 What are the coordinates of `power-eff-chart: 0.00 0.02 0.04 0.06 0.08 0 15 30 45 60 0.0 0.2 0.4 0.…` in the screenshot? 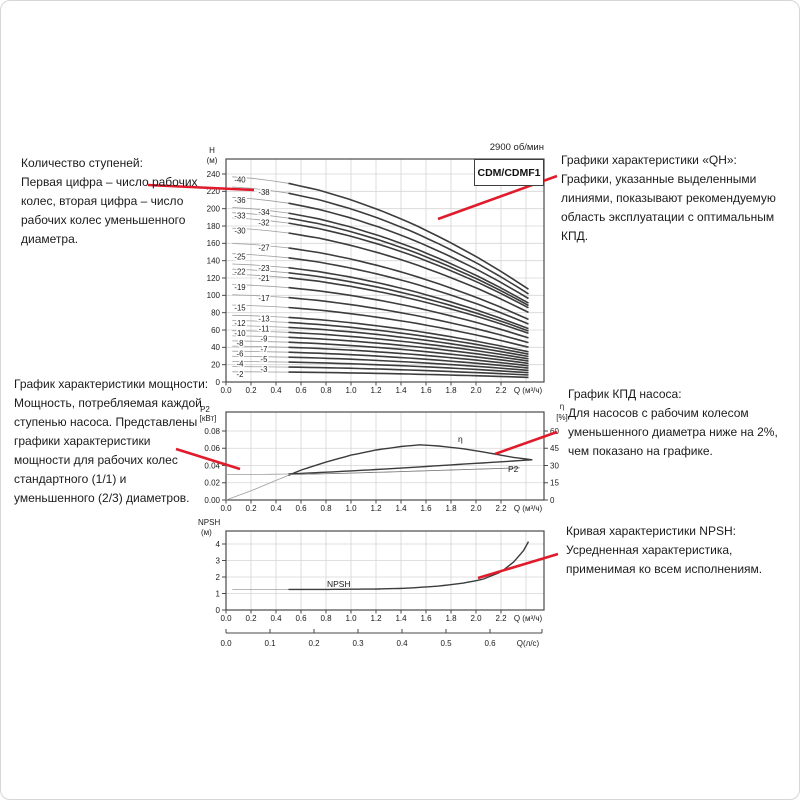 It's located at (384, 457).